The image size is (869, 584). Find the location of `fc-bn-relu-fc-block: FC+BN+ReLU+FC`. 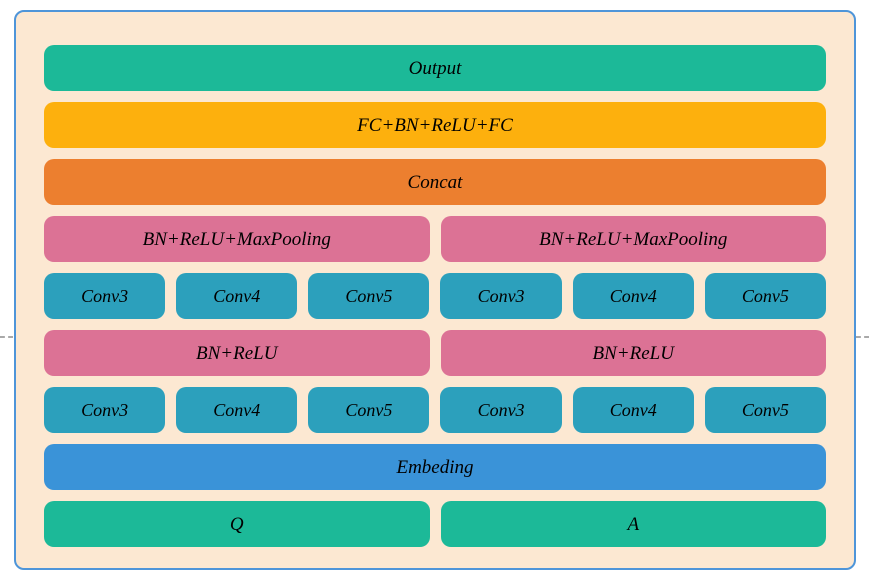

fc-bn-relu-fc-block: FC+BN+ReLU+FC is located at coordinates (435, 125).